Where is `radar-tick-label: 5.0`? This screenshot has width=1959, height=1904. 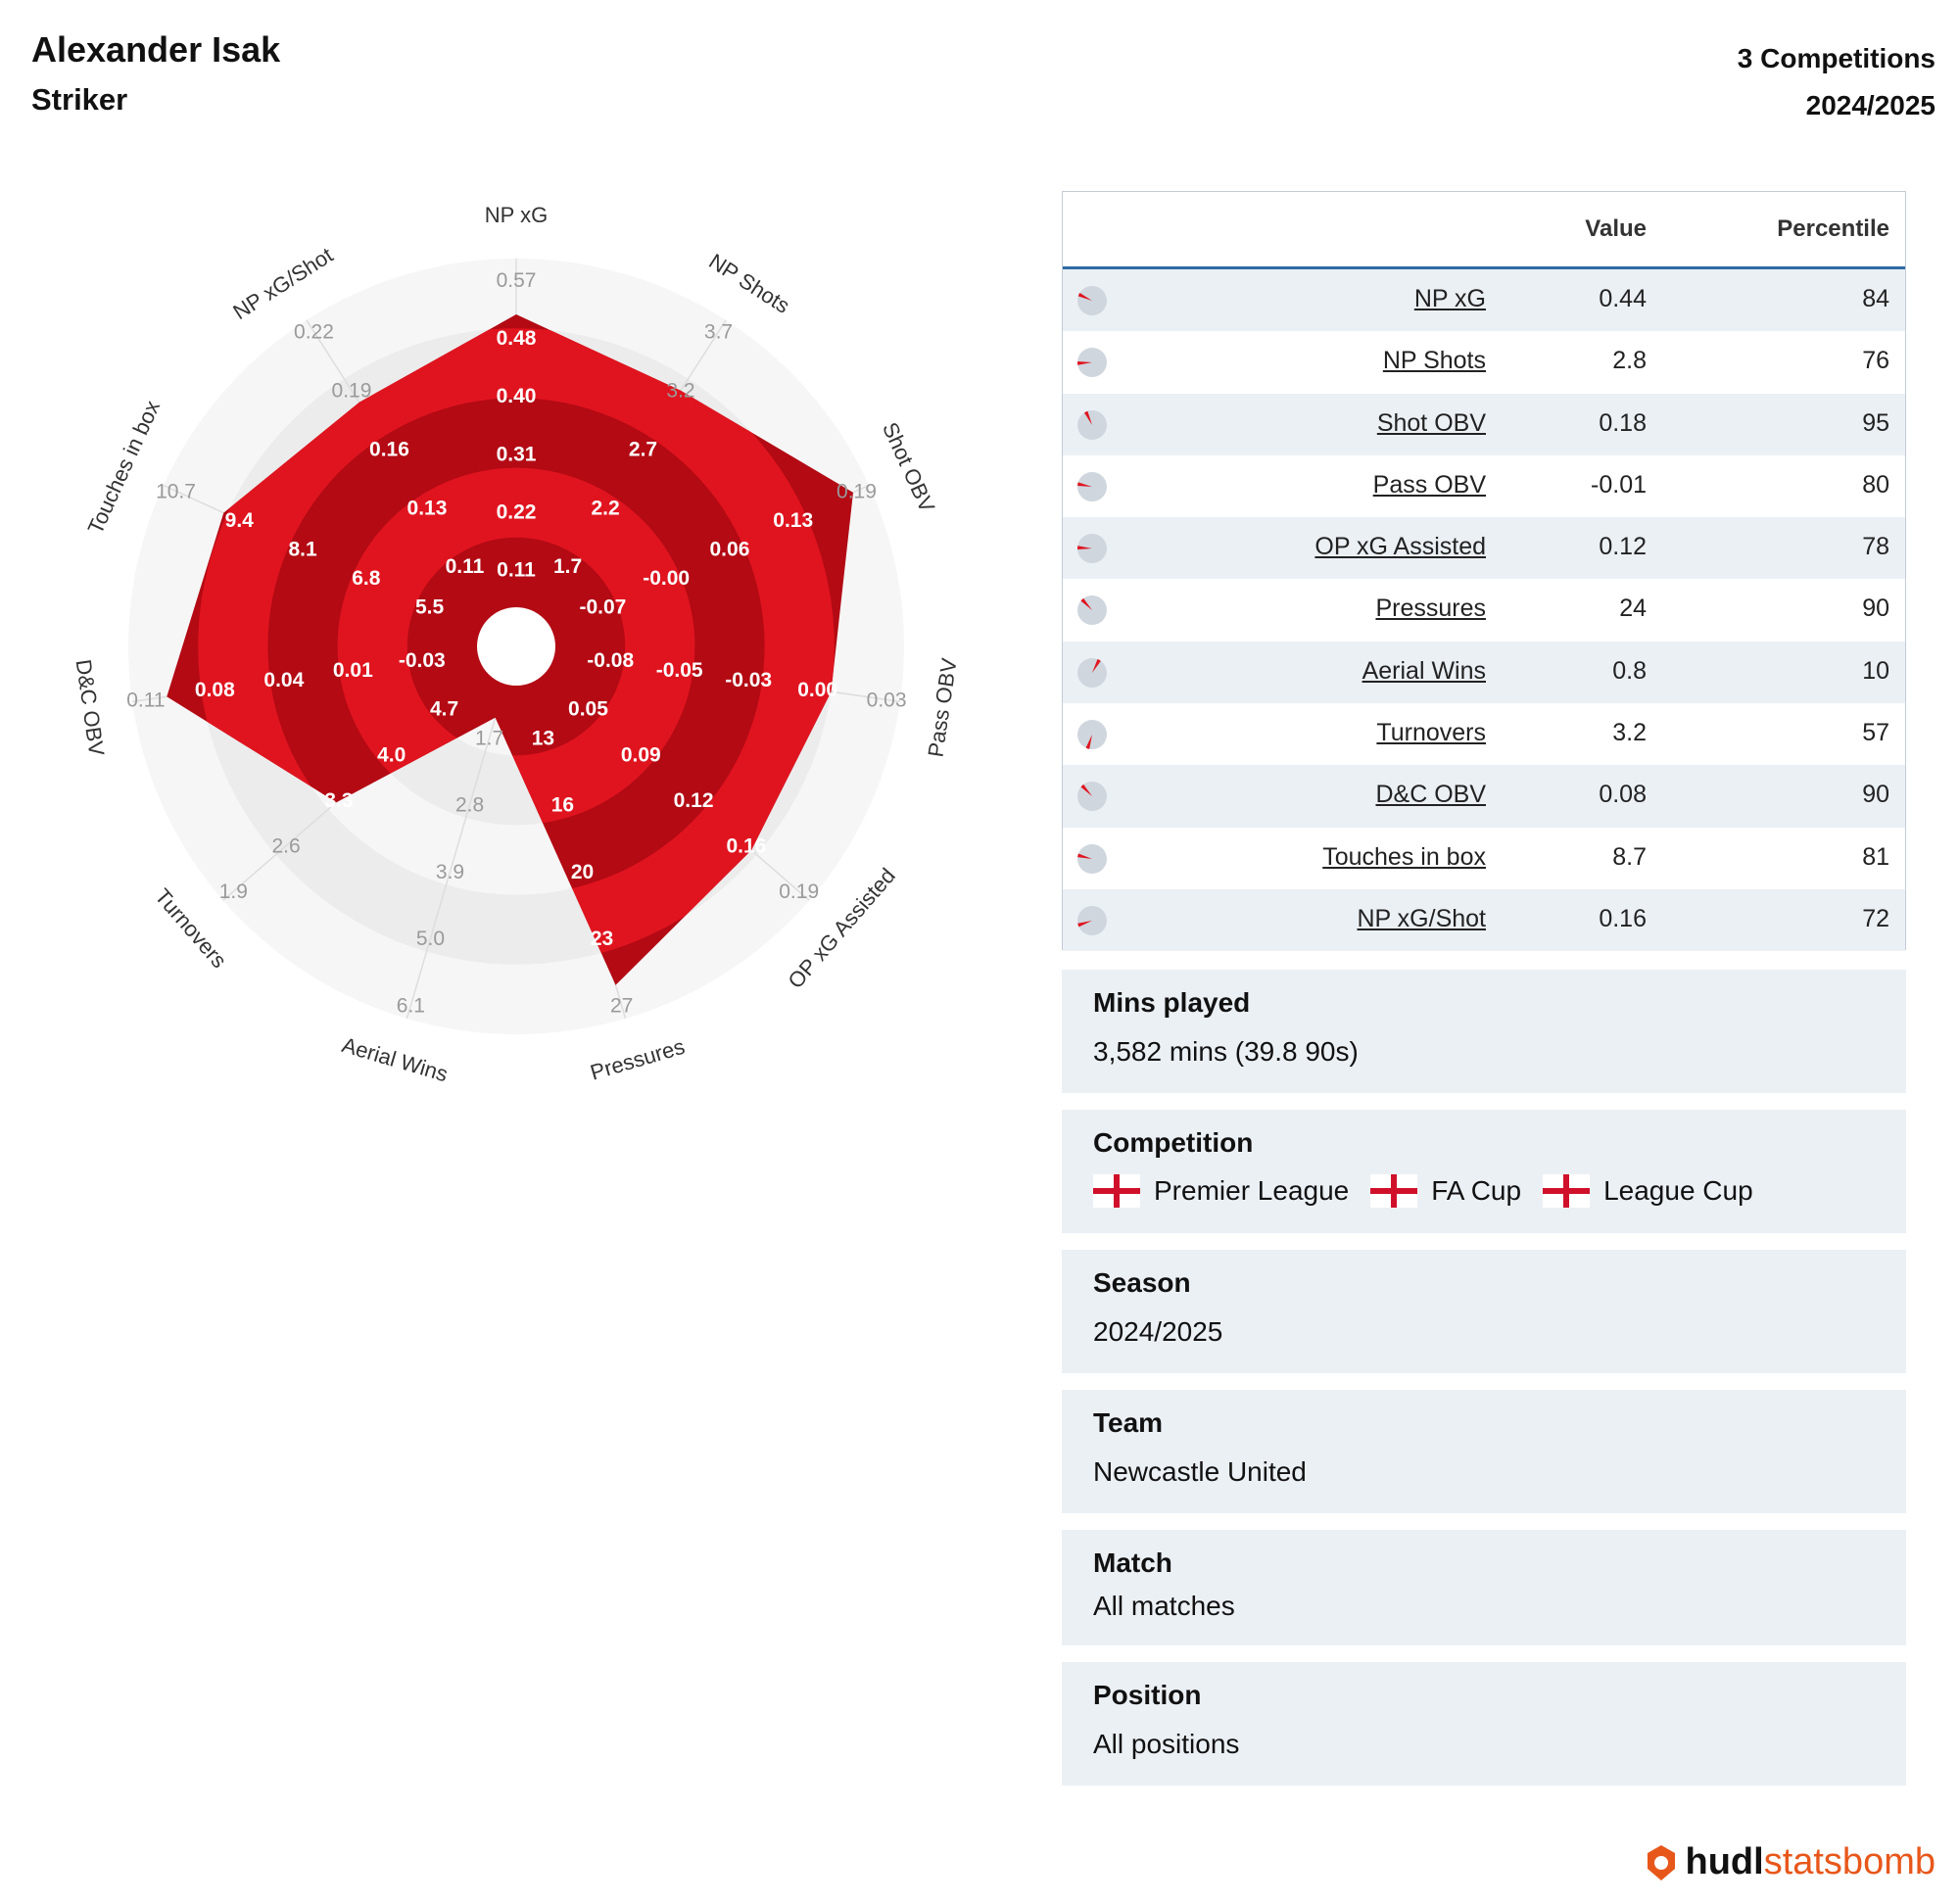 radar-tick-label: 5.0 is located at coordinates (430, 939).